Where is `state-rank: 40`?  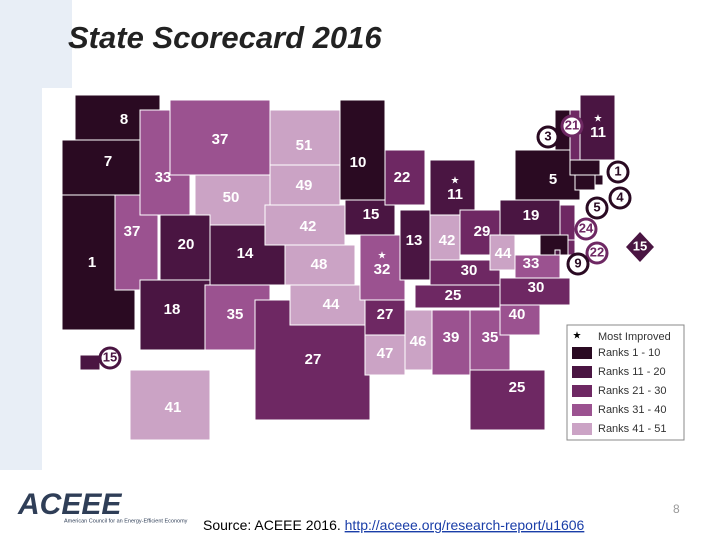
state-rank: 40 is located at coordinates (517, 314).